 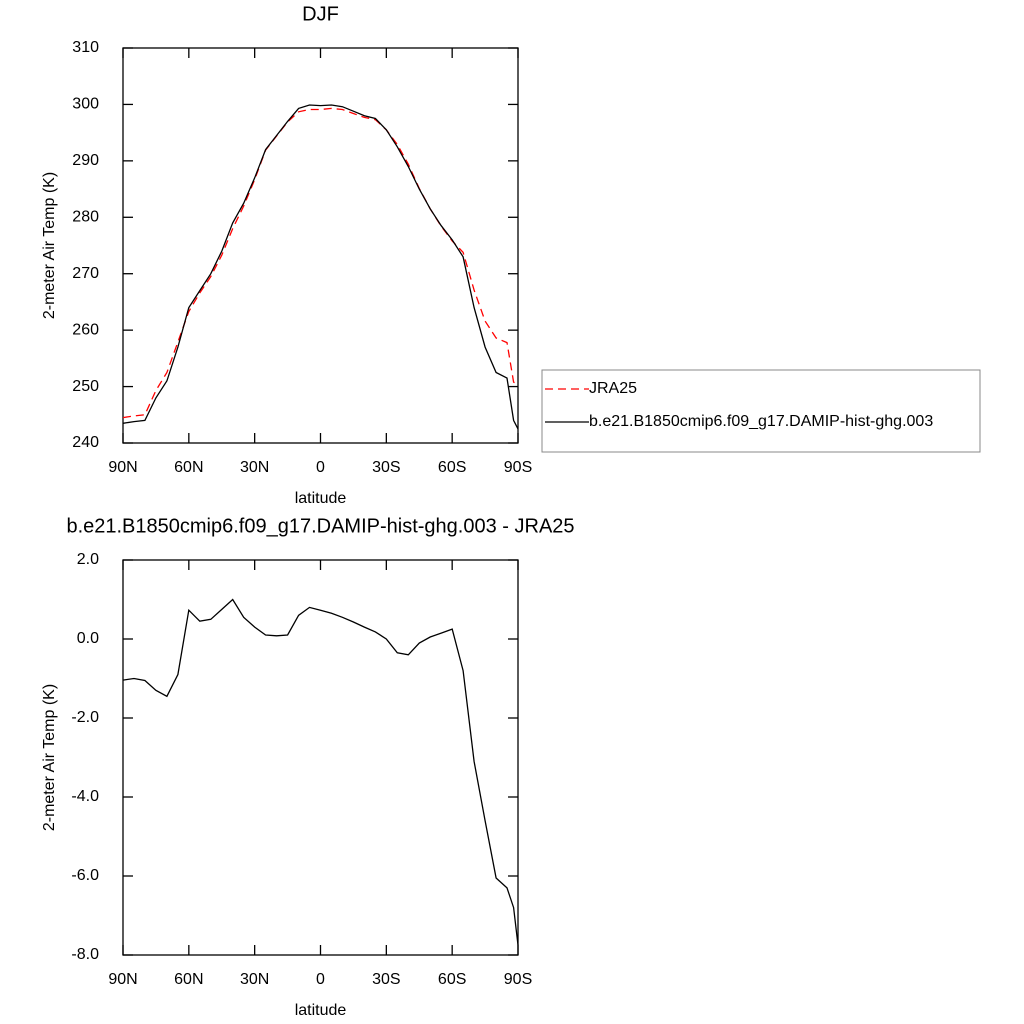 I want to click on y-tick-label: 250, so click(x=85, y=386).